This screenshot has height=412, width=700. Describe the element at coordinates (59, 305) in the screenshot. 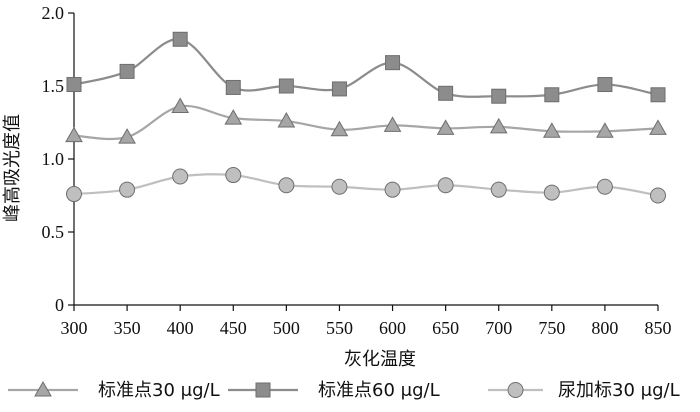

I see `y-tick-label: 0` at that location.